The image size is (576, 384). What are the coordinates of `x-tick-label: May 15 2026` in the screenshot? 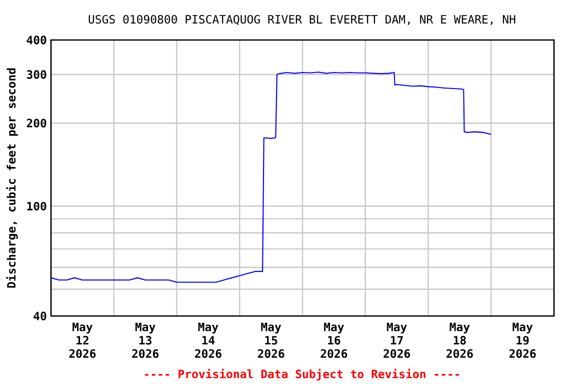 It's located at (271, 340).